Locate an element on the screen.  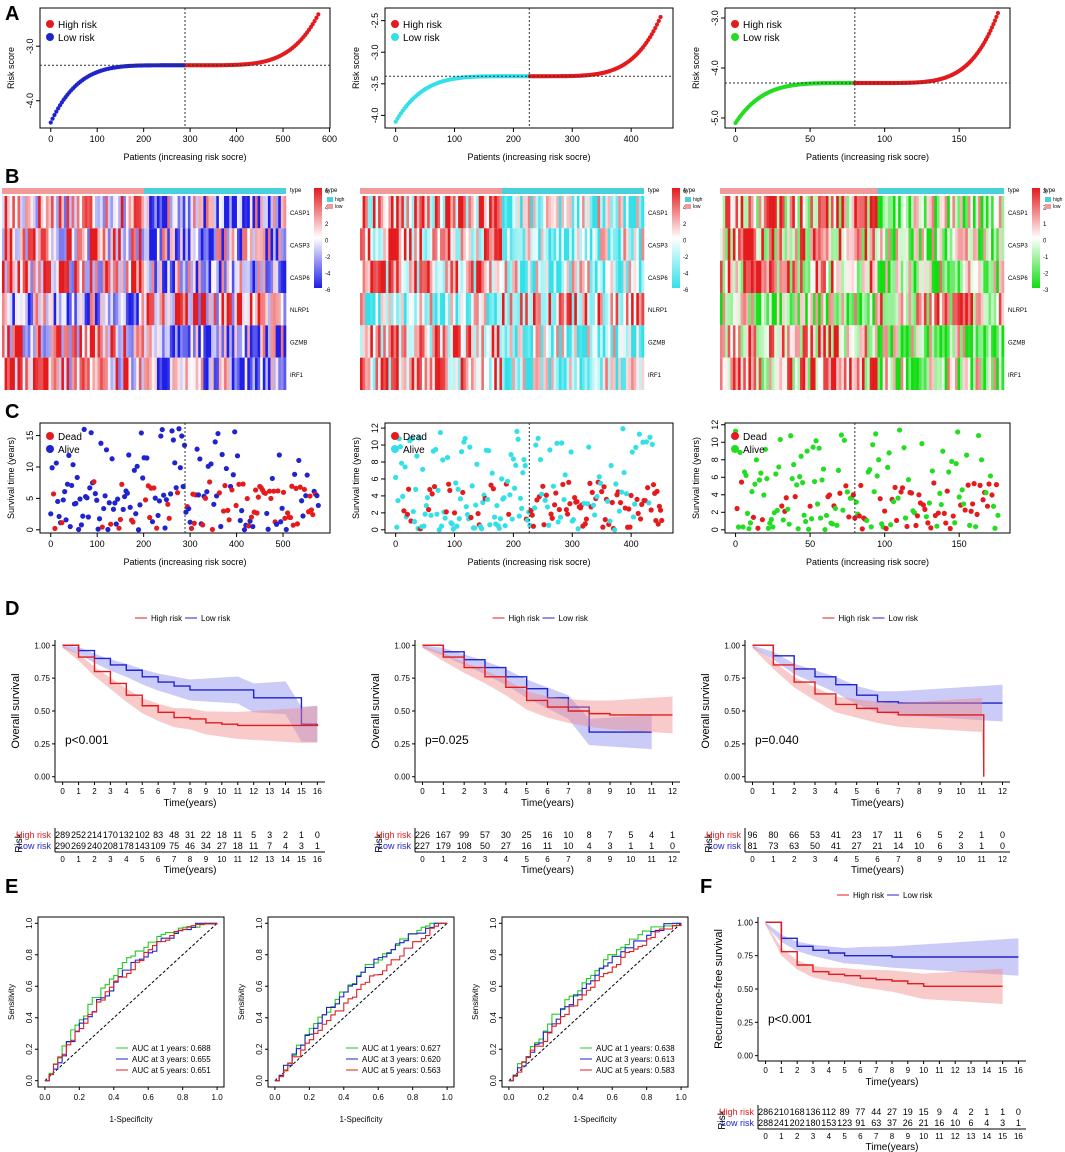
x-tick-label: 7 is located at coordinates (568, 791).